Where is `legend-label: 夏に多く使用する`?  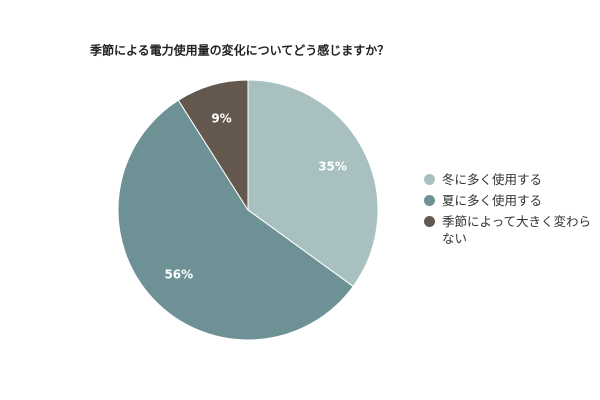
legend-label: 夏に多く使用する is located at coordinates (492, 200).